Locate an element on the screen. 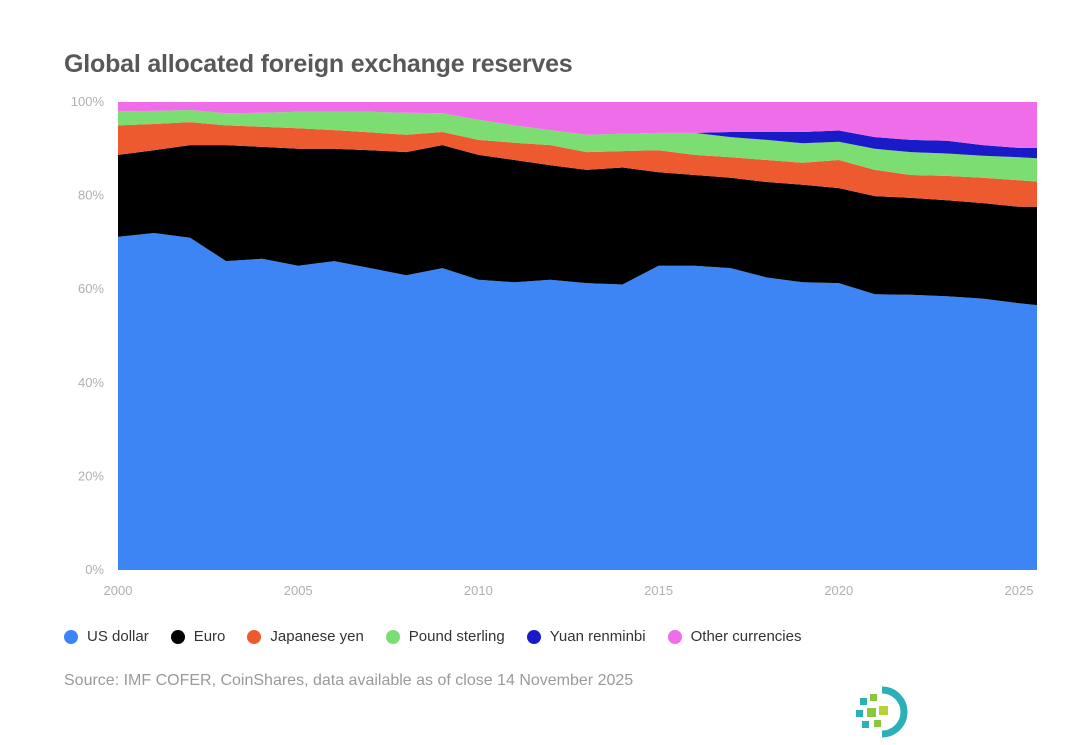  legend-label: Yuan renminbi is located at coordinates (597, 636).